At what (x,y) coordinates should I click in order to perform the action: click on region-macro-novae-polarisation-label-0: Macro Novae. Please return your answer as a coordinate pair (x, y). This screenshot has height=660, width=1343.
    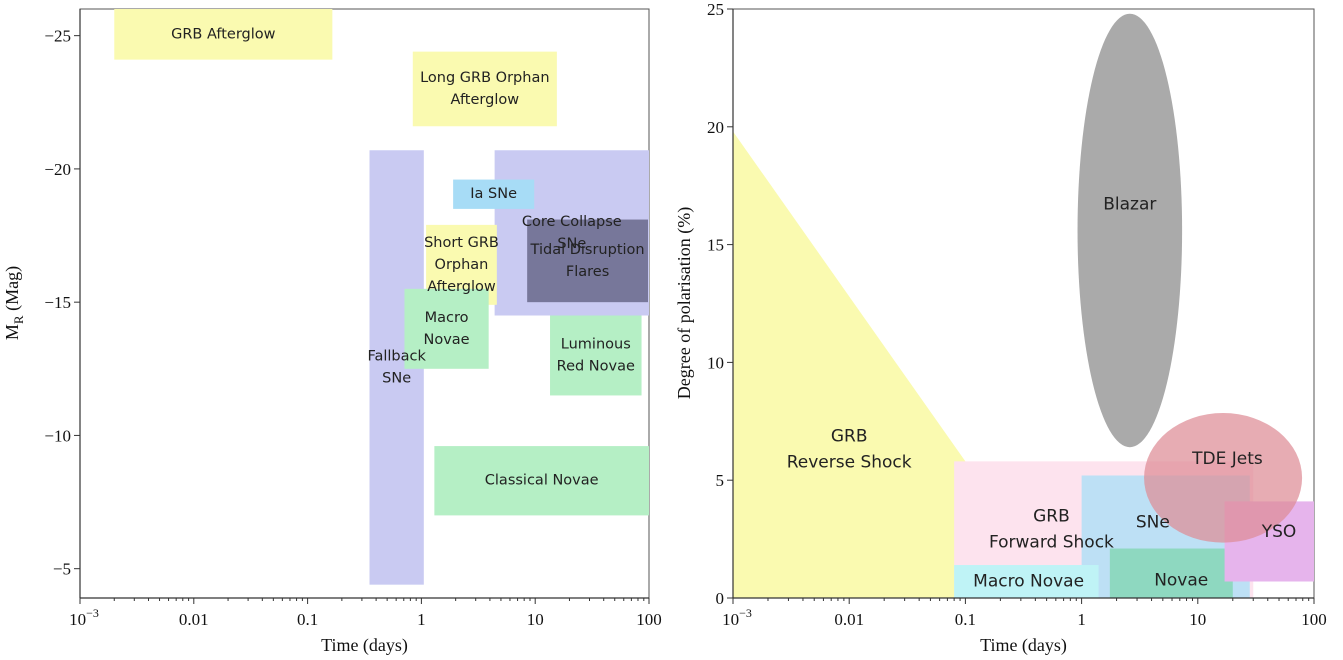
    Looking at the image, I should click on (1028, 582).